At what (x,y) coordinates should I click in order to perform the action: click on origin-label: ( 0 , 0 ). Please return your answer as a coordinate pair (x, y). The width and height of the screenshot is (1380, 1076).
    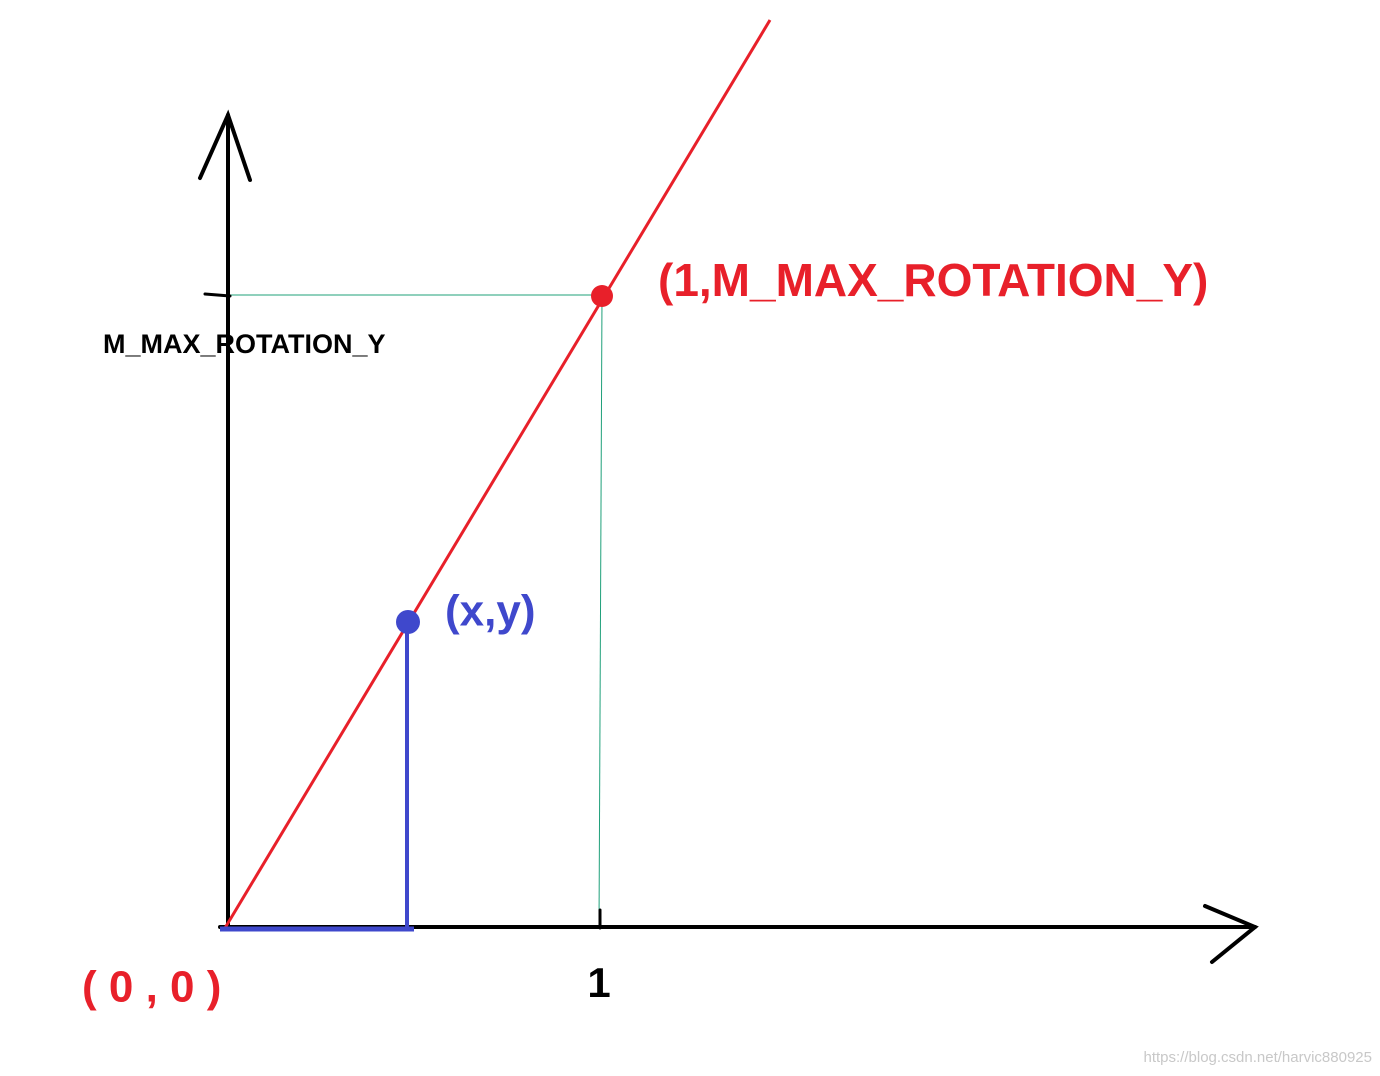
    Looking at the image, I should click on (151, 987).